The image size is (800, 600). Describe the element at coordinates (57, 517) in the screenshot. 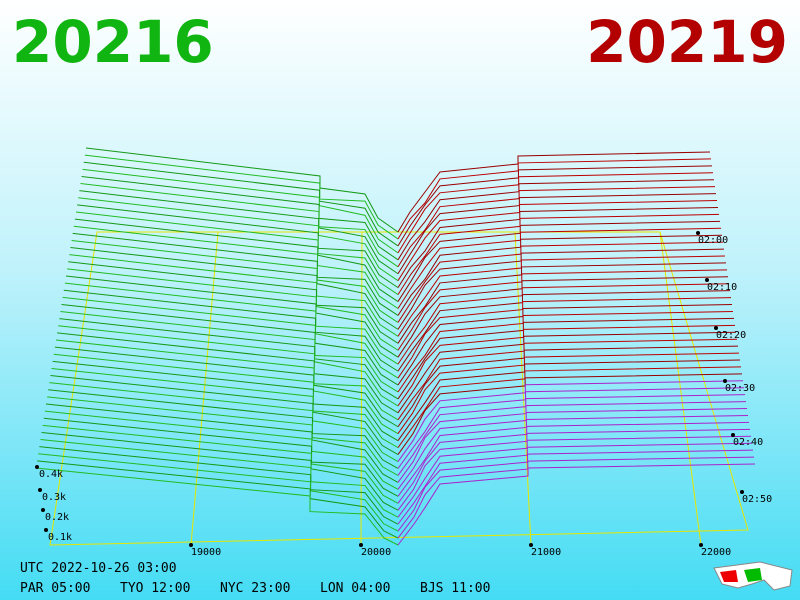

I see `size-tick-label: 0.2k` at that location.